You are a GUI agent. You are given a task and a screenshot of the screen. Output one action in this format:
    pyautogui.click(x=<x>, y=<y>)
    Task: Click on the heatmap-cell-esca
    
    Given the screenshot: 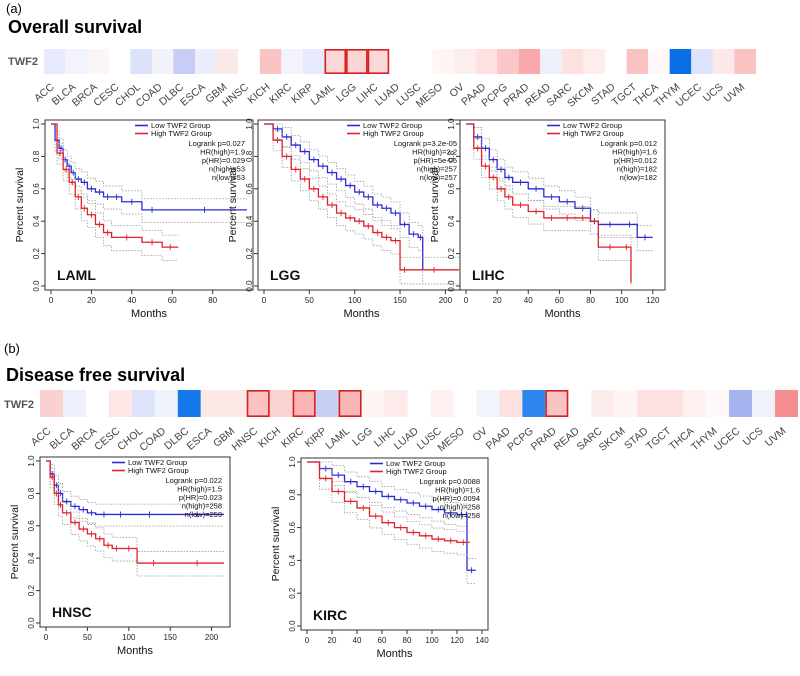 What is the action you would take?
    pyautogui.click(x=206, y=61)
    